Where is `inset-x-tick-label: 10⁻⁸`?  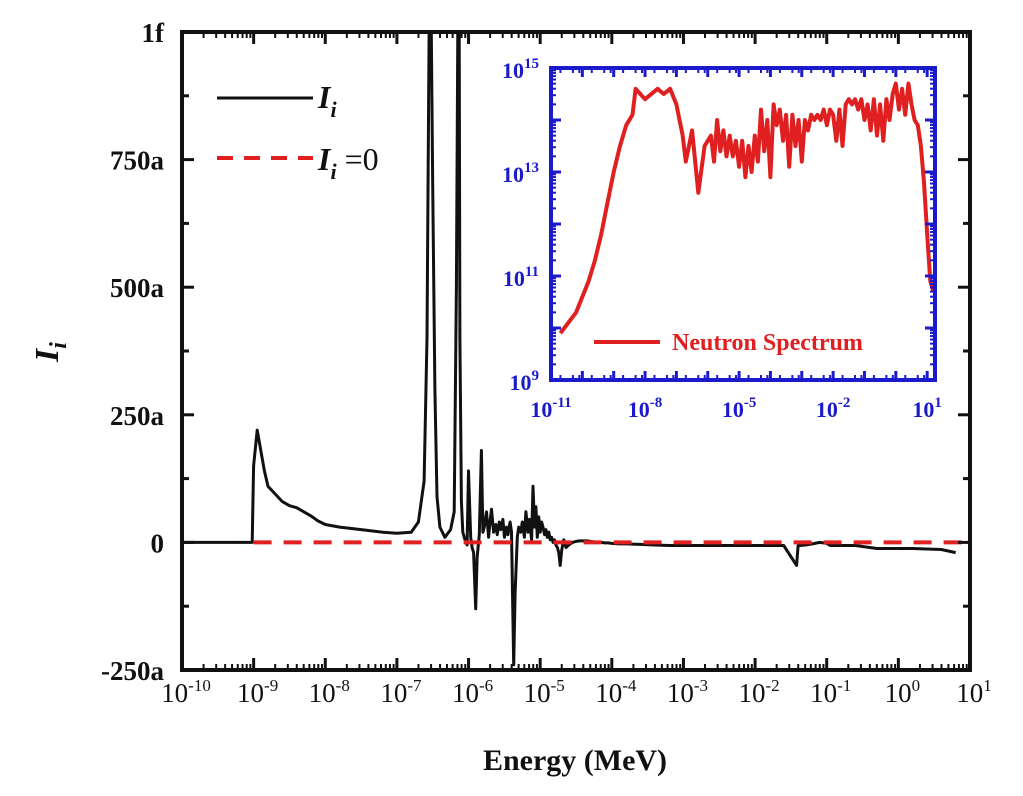 inset-x-tick-label: 10⁻⁸ is located at coordinates (645, 408).